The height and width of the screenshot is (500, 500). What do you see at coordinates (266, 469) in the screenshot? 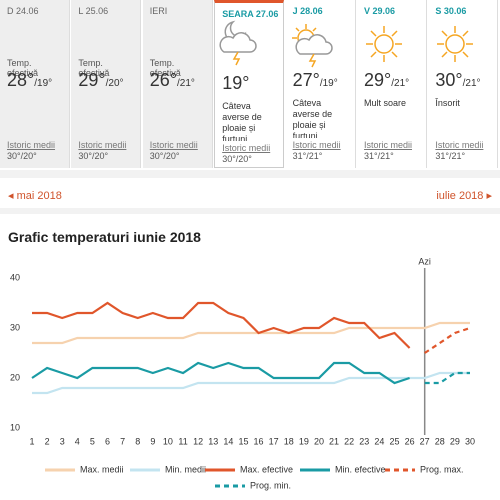
I see `legend-label: Max. efective` at bounding box center [266, 469].